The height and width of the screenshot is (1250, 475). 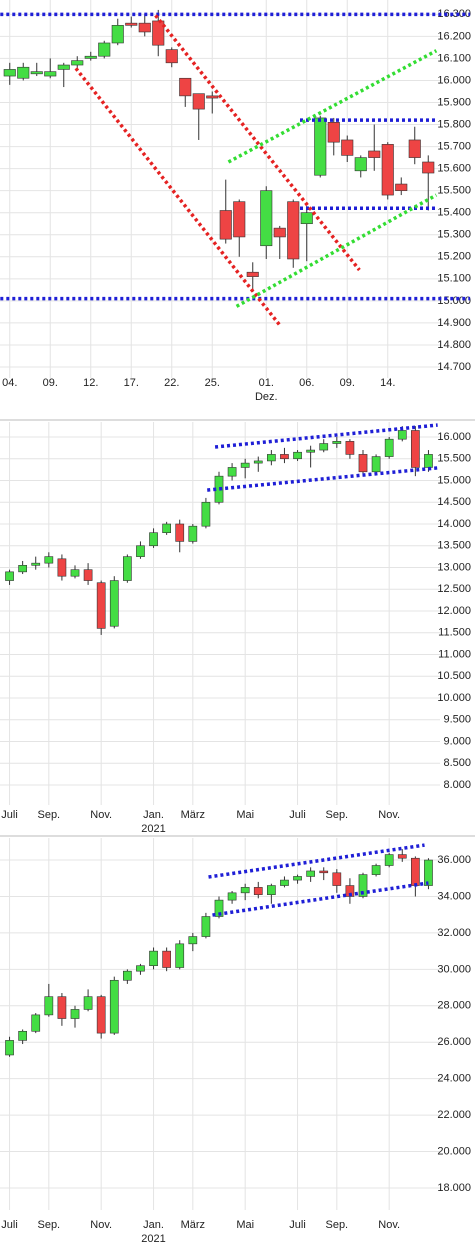 What do you see at coordinates (454, 279) in the screenshot?
I see `y-tick-label: 15.100` at bounding box center [454, 279].